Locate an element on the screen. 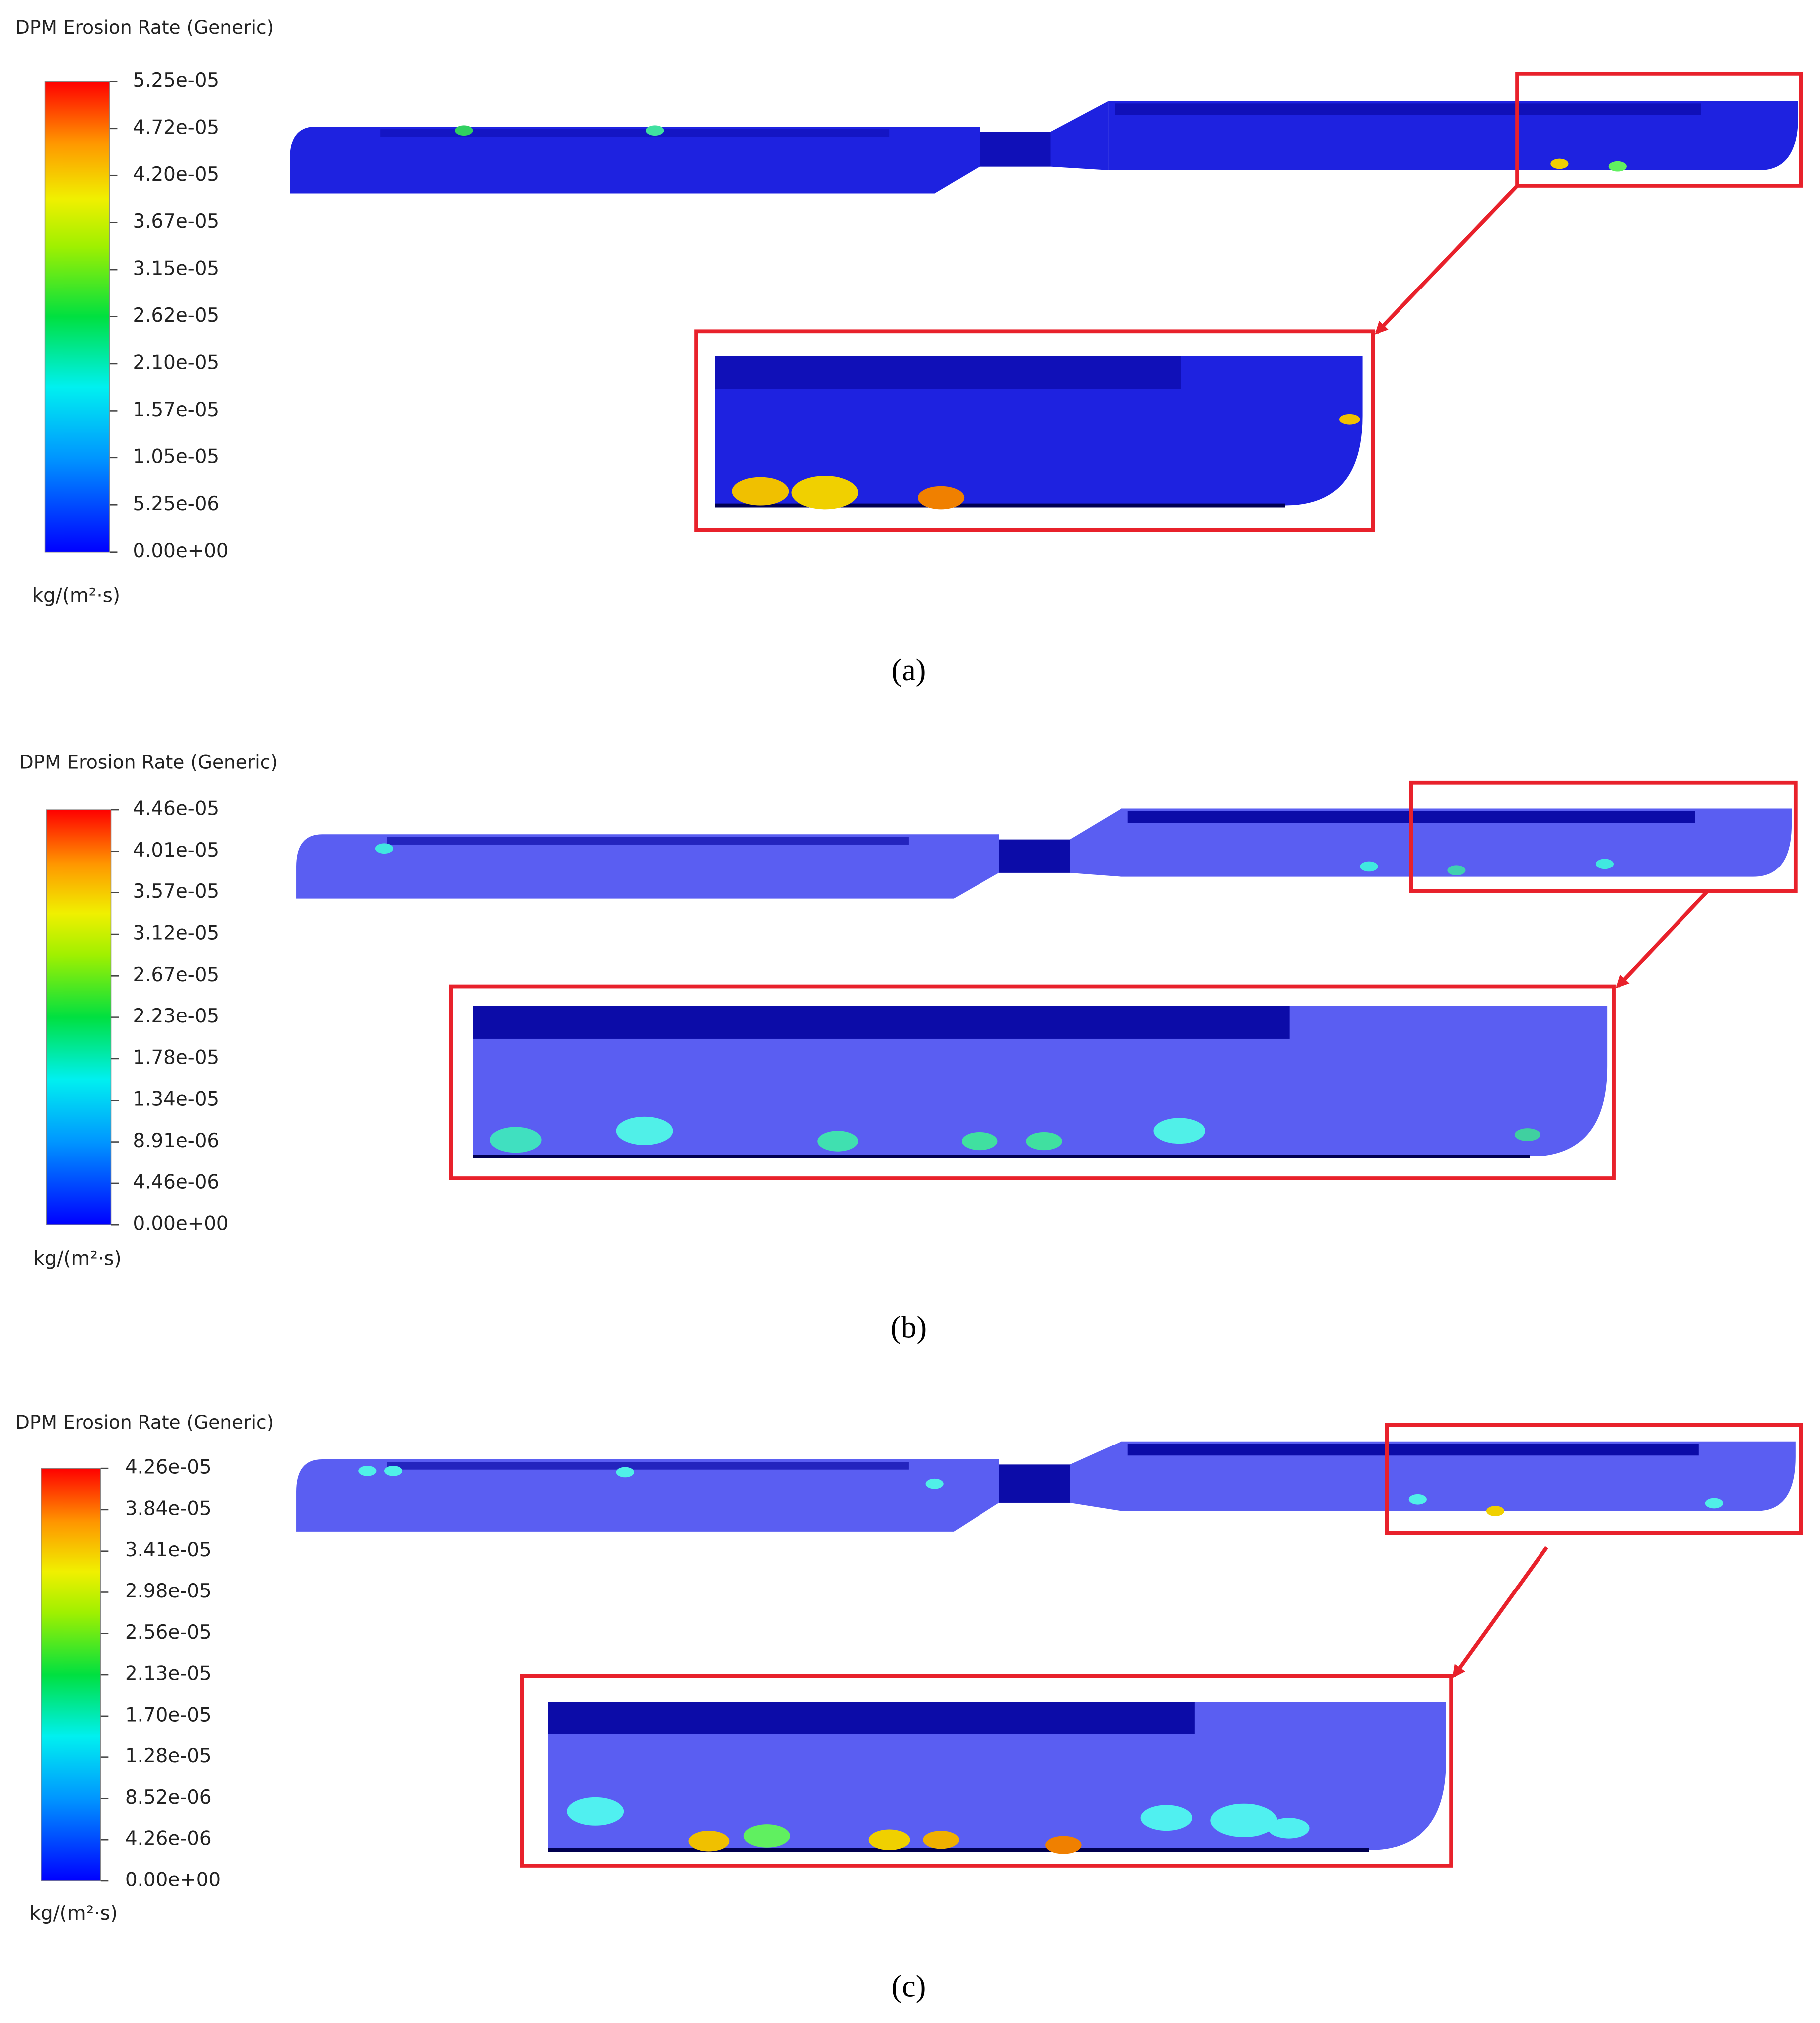 This screenshot has width=1820, height=2023. colorbar-label: 4.26e-06 is located at coordinates (168, 1839).